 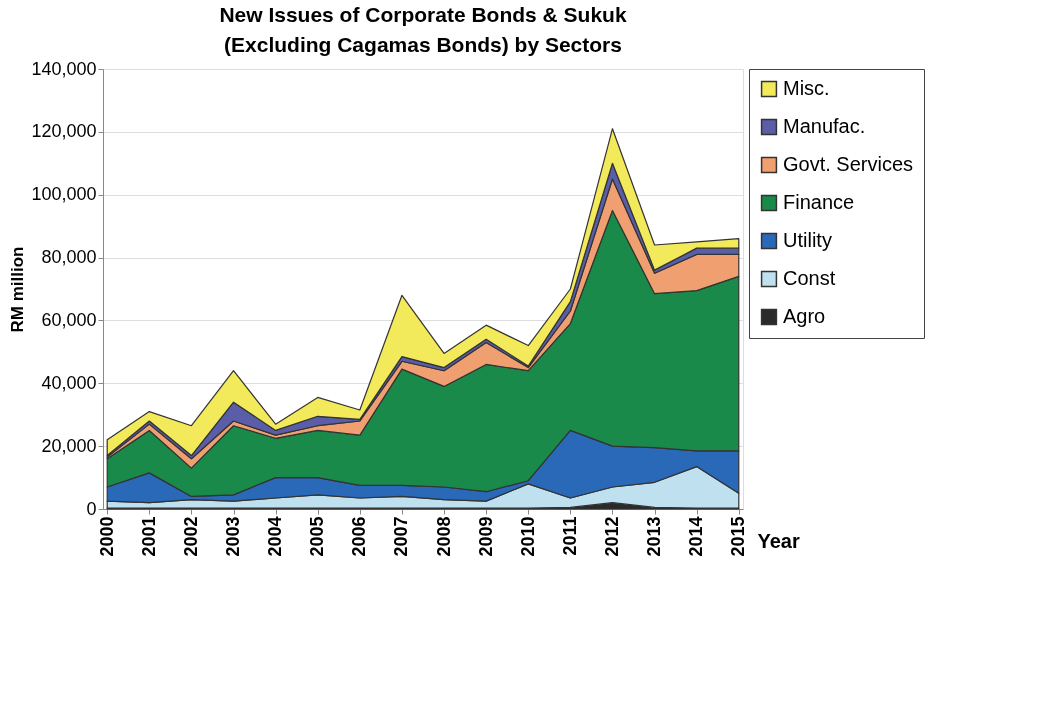 I want to click on x-tick-label: 2006, so click(x=359, y=536).